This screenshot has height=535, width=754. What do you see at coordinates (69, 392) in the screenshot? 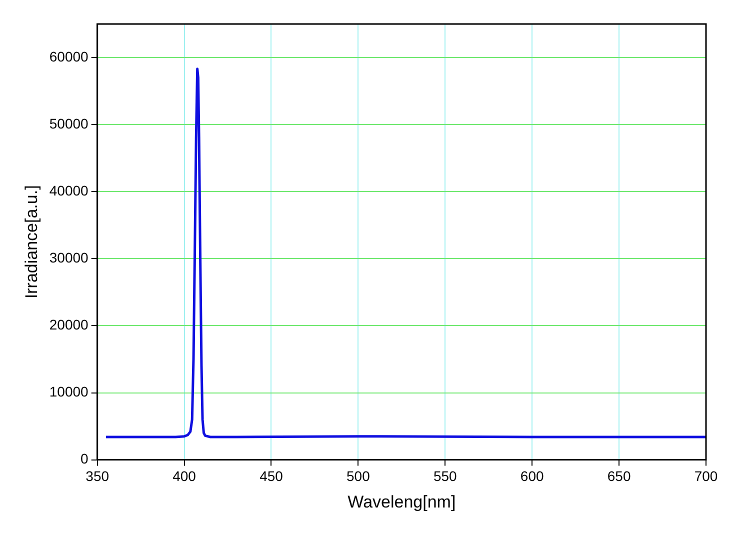
I see `y-tick-label: 10000` at bounding box center [69, 392].